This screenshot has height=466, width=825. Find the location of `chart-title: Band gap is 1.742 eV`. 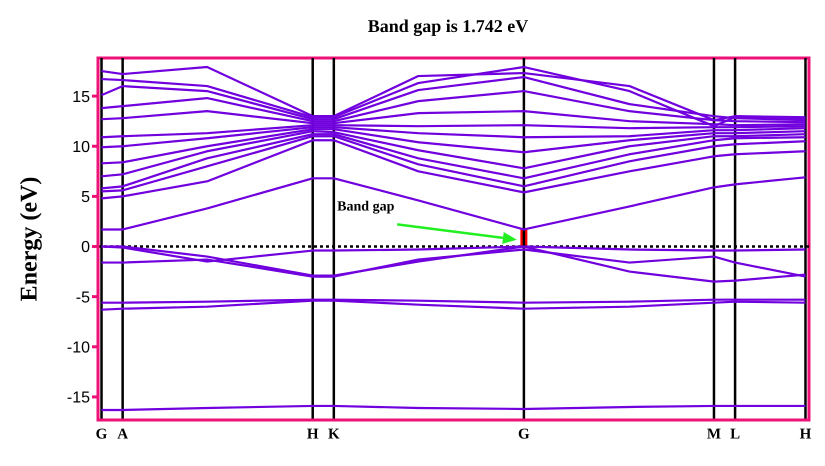

chart-title: Band gap is 1.742 eV is located at coordinates (448, 26).